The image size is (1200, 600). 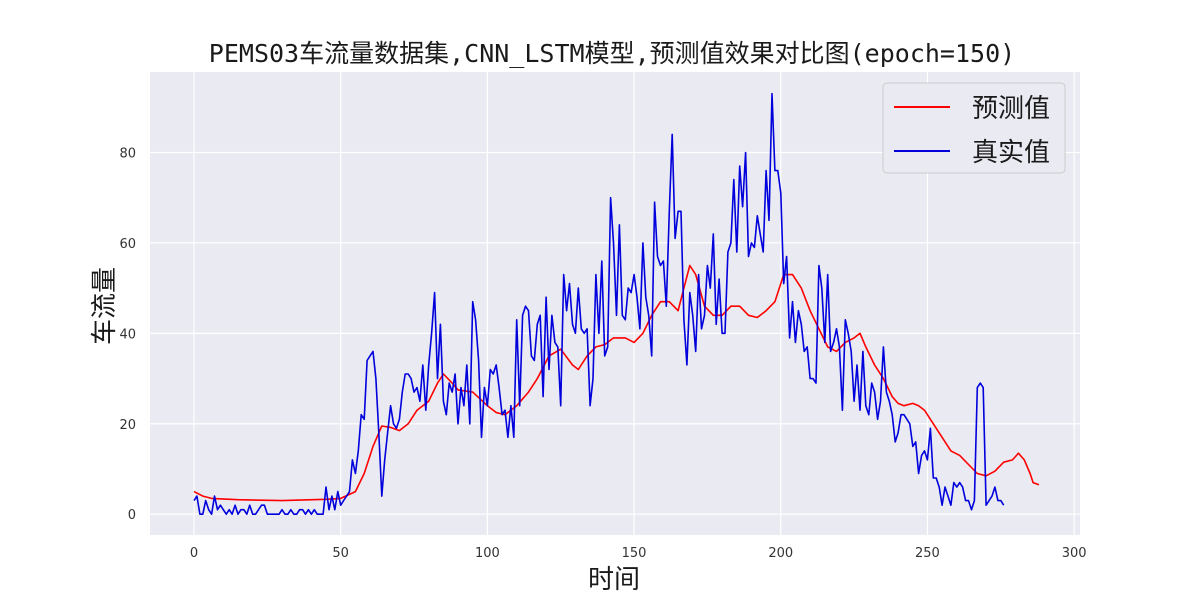 What do you see at coordinates (1011, 153) in the screenshot?
I see `legend-label: 真实值` at bounding box center [1011, 153].